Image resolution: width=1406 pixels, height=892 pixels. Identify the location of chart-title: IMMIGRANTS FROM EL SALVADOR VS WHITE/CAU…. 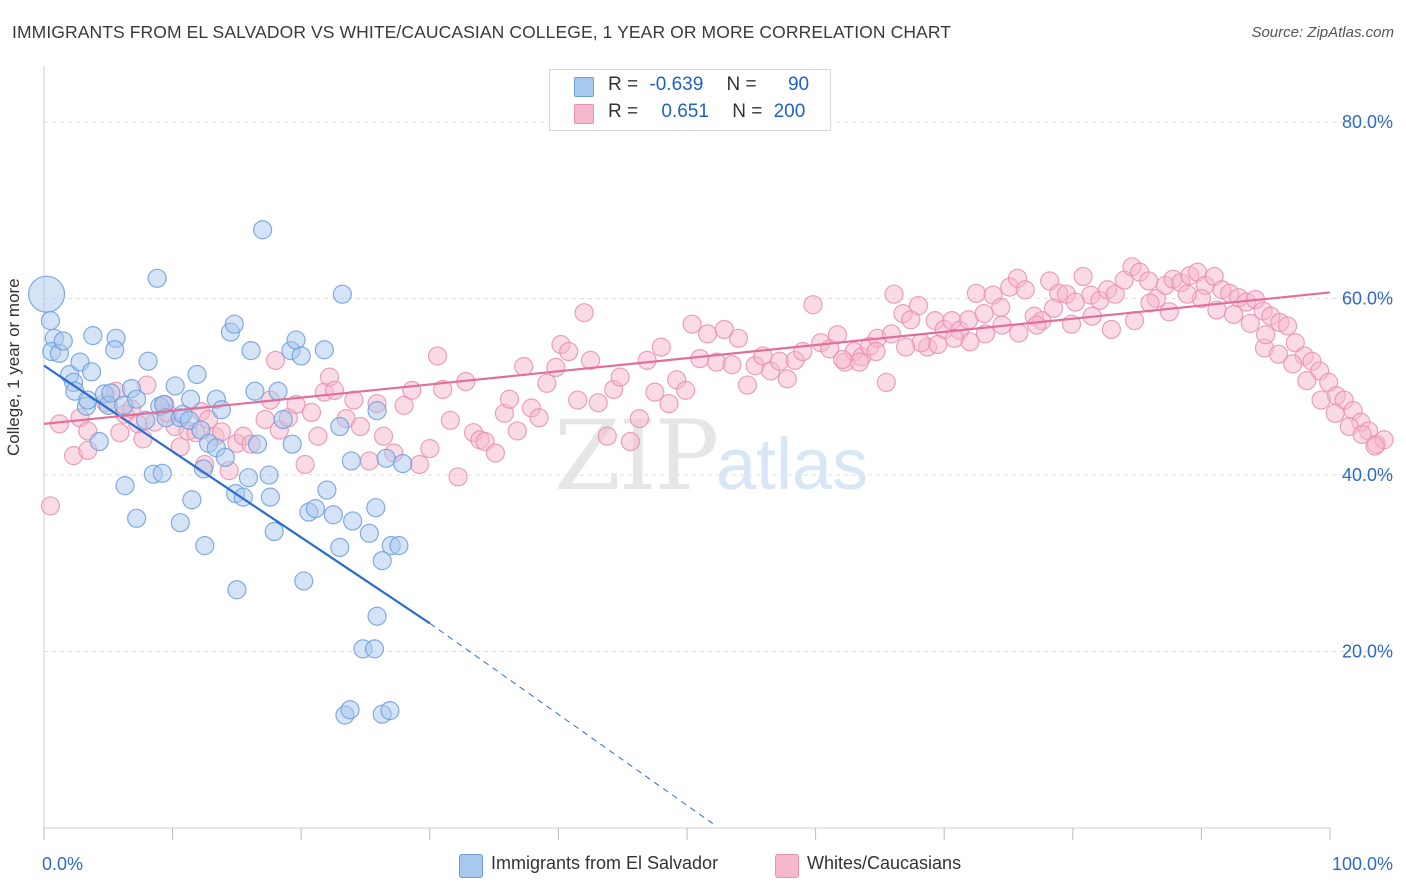
(482, 32).